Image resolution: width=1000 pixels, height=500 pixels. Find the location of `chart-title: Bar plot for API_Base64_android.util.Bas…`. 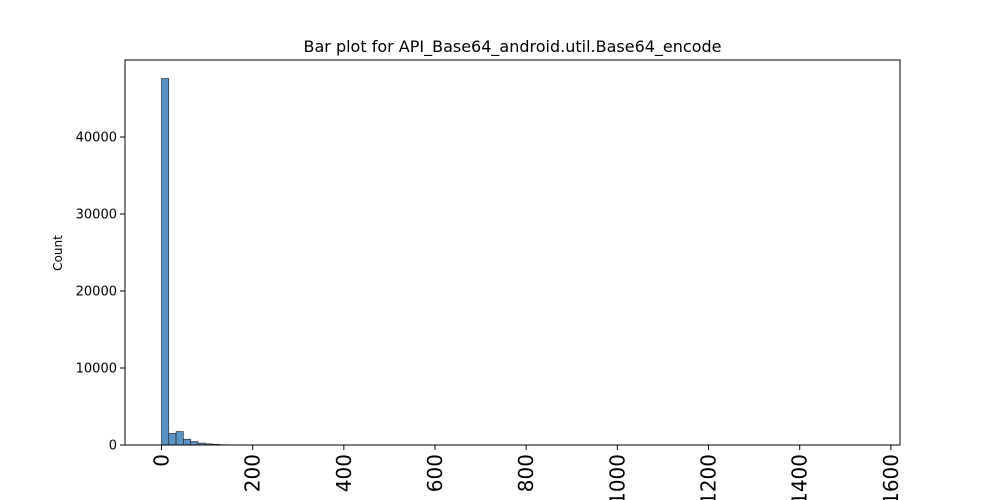

chart-title: Bar plot for API_Base64_android.util.Bas… is located at coordinates (513, 47).